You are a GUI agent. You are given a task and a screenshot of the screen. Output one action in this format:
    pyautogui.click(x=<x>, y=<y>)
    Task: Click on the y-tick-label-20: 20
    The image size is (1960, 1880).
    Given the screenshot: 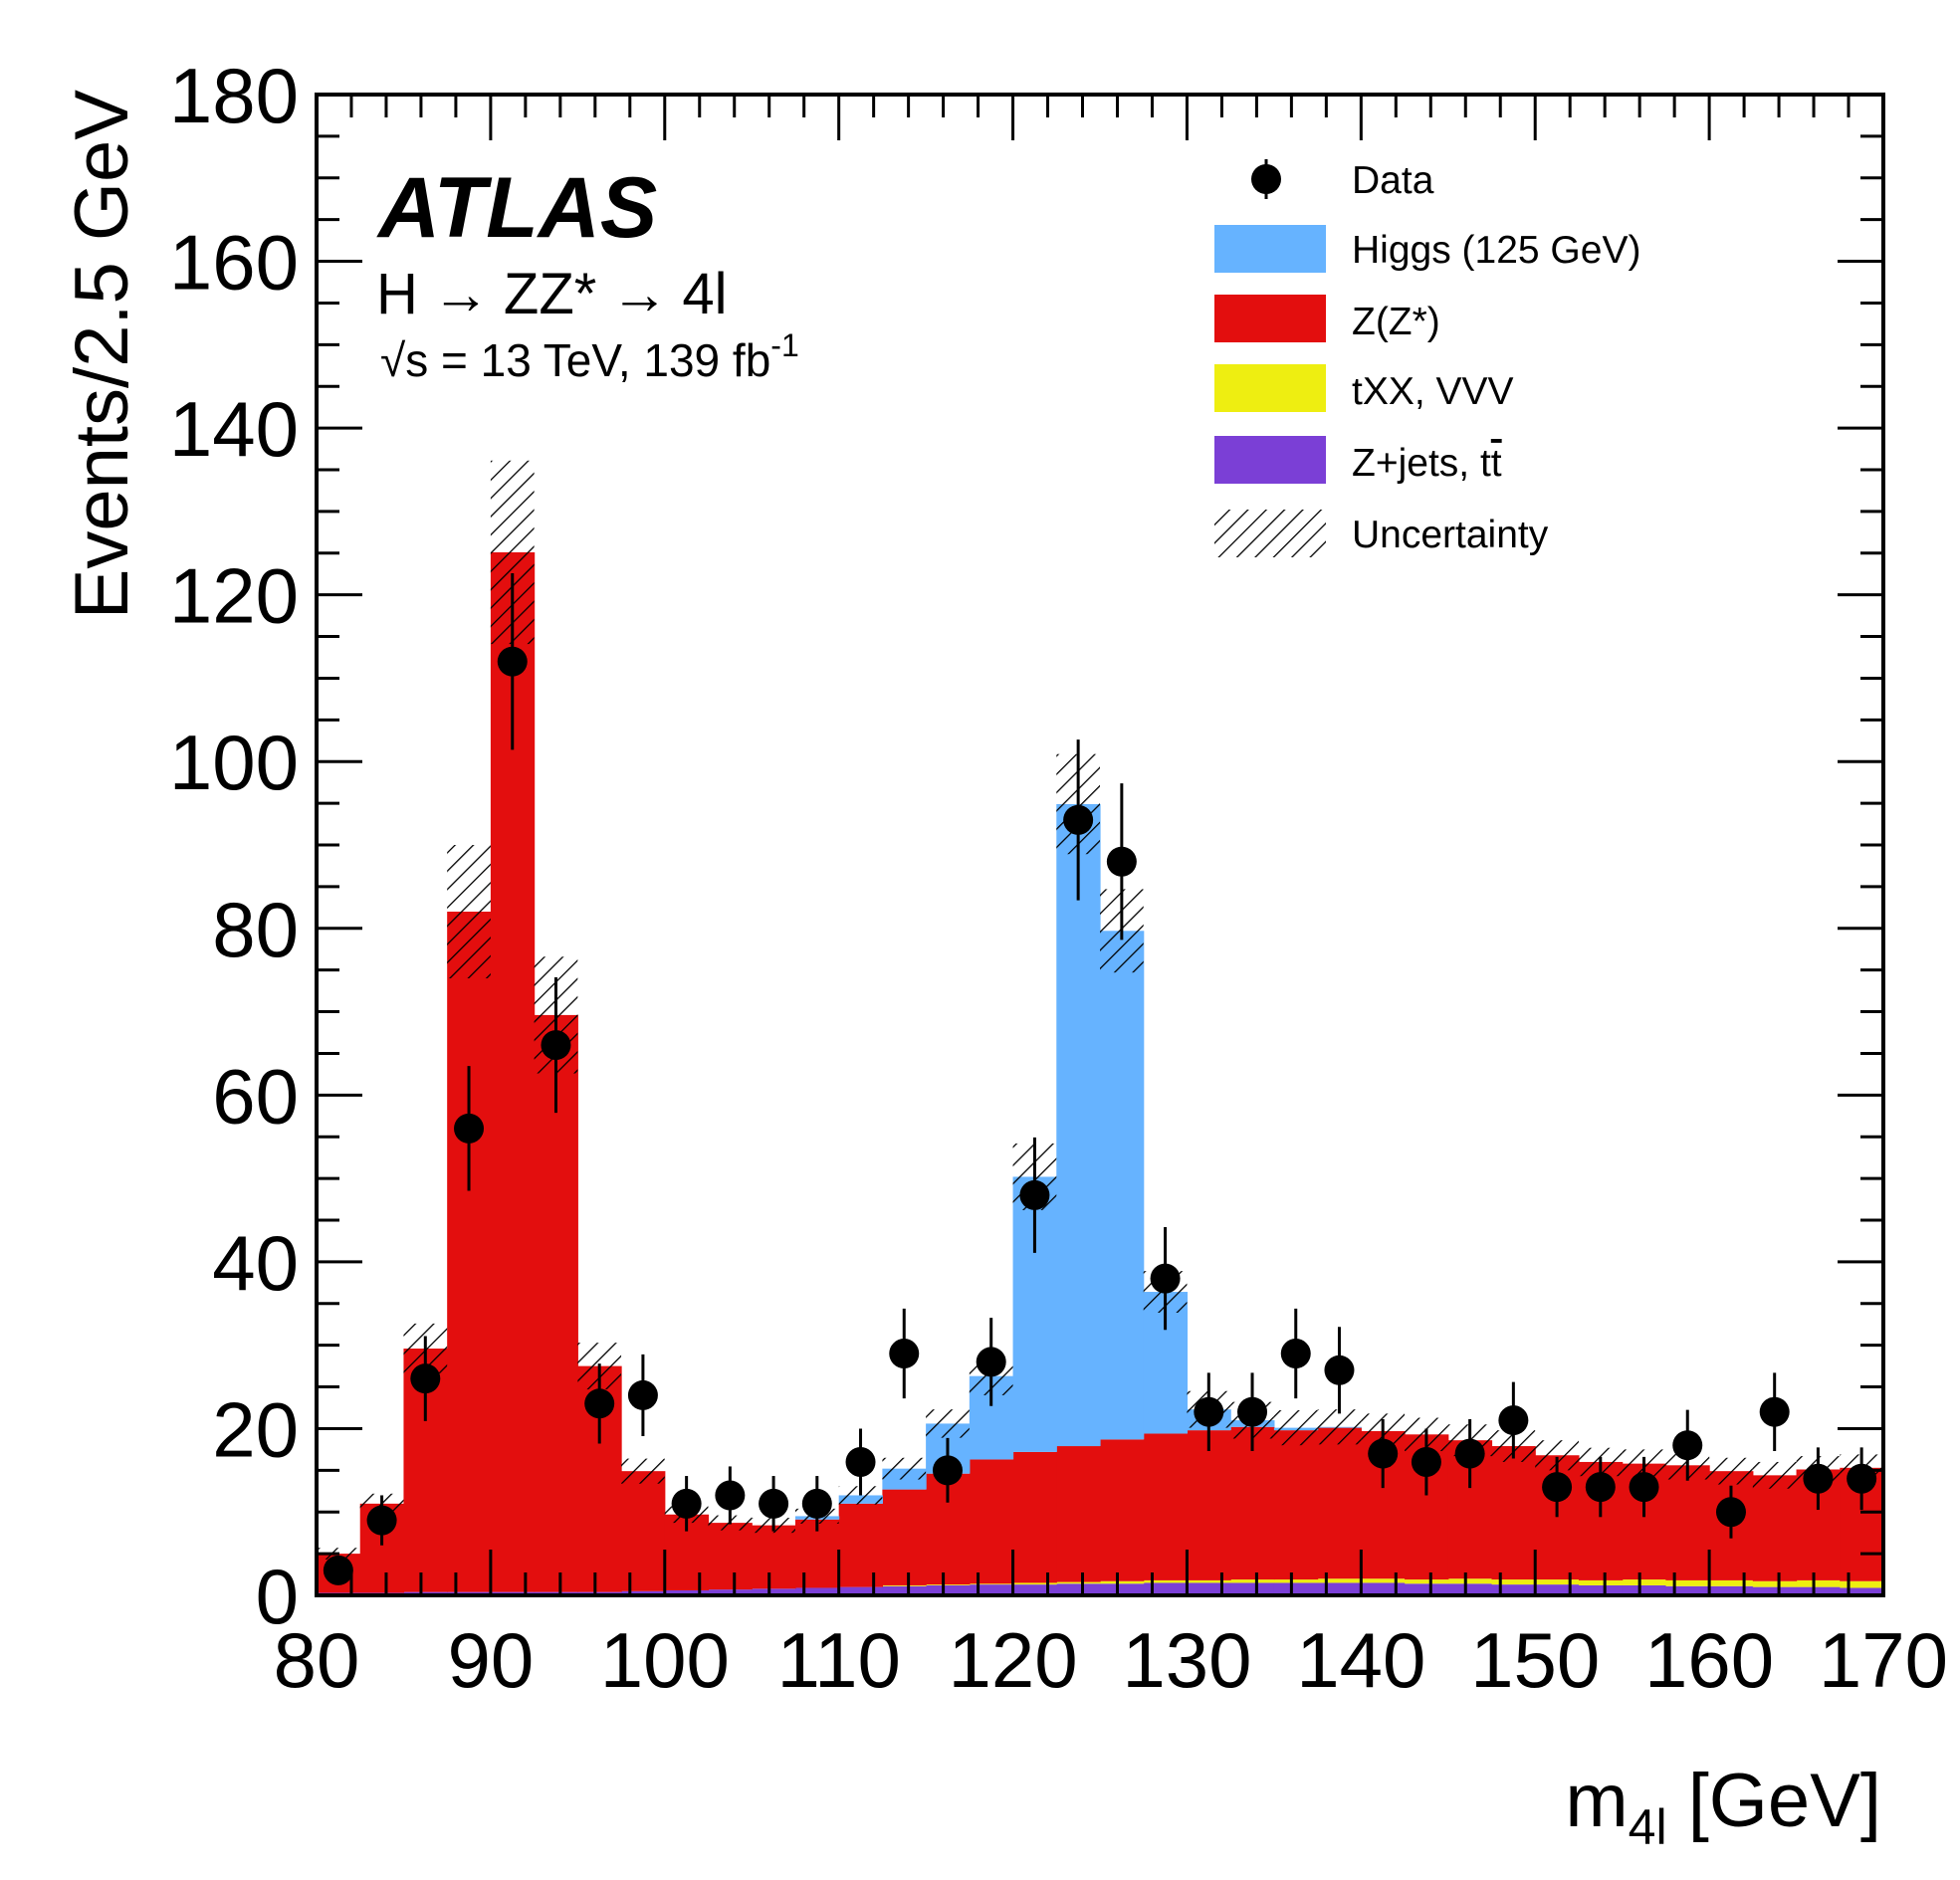 What is the action you would take?
    pyautogui.click(x=256, y=1429)
    